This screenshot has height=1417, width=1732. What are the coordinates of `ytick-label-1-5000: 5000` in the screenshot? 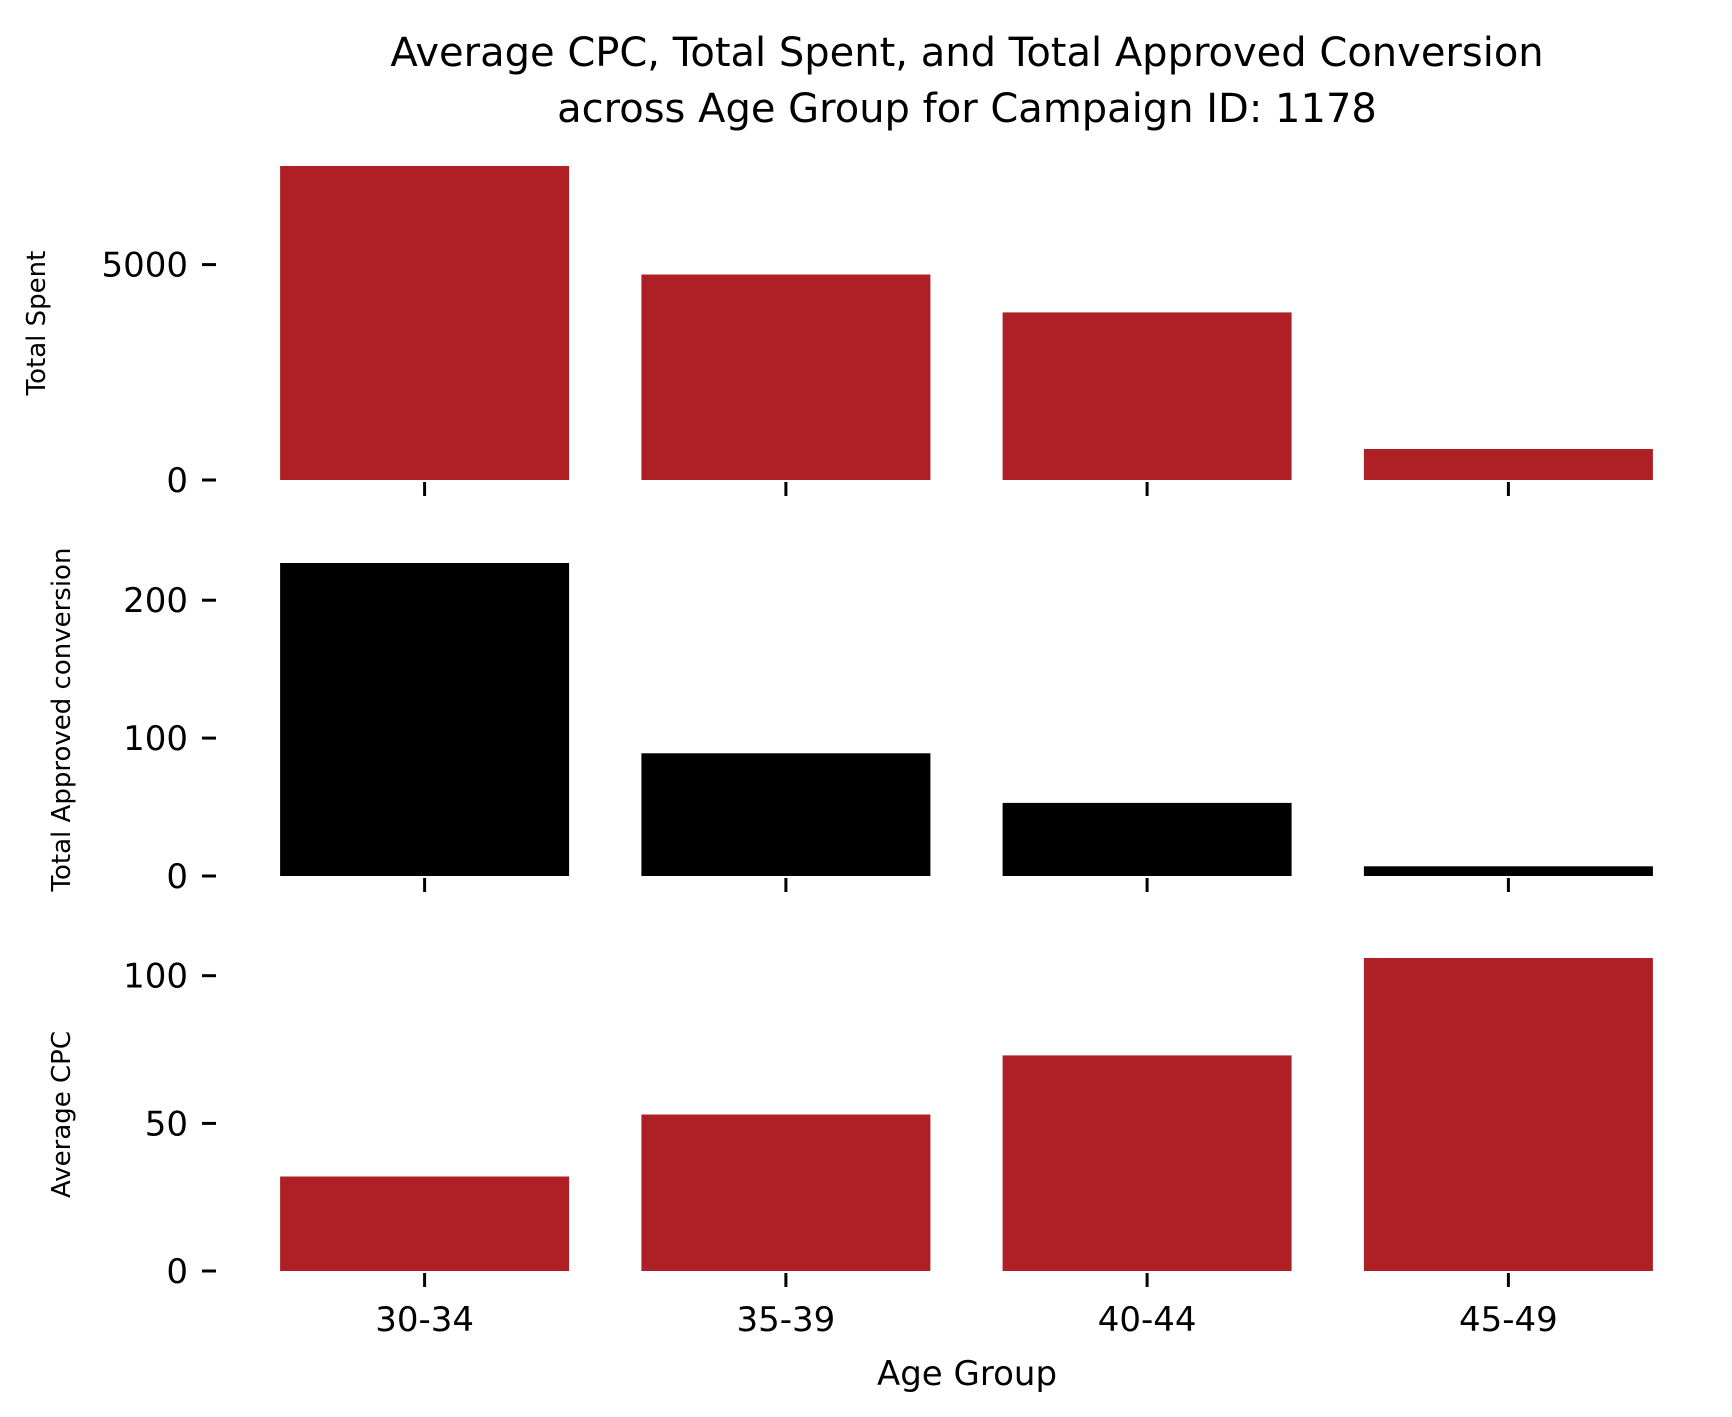 It's located at (144, 266).